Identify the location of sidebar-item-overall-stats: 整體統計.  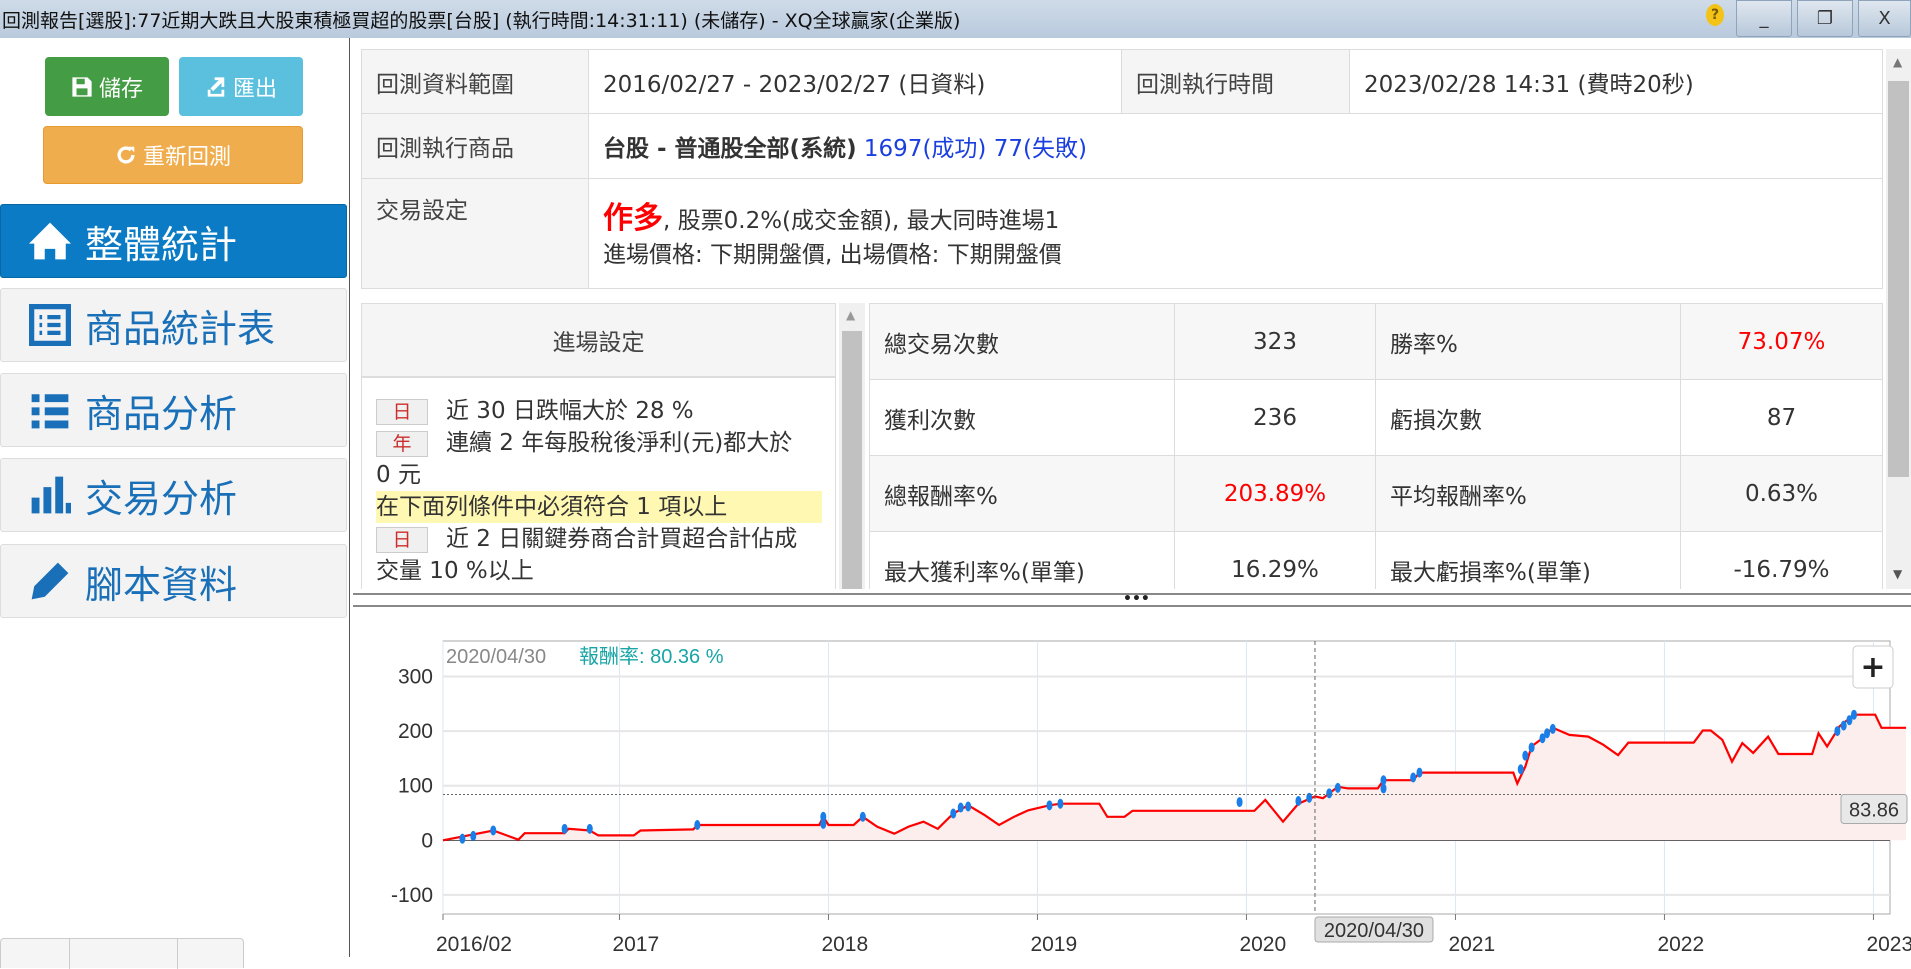
(173, 241).